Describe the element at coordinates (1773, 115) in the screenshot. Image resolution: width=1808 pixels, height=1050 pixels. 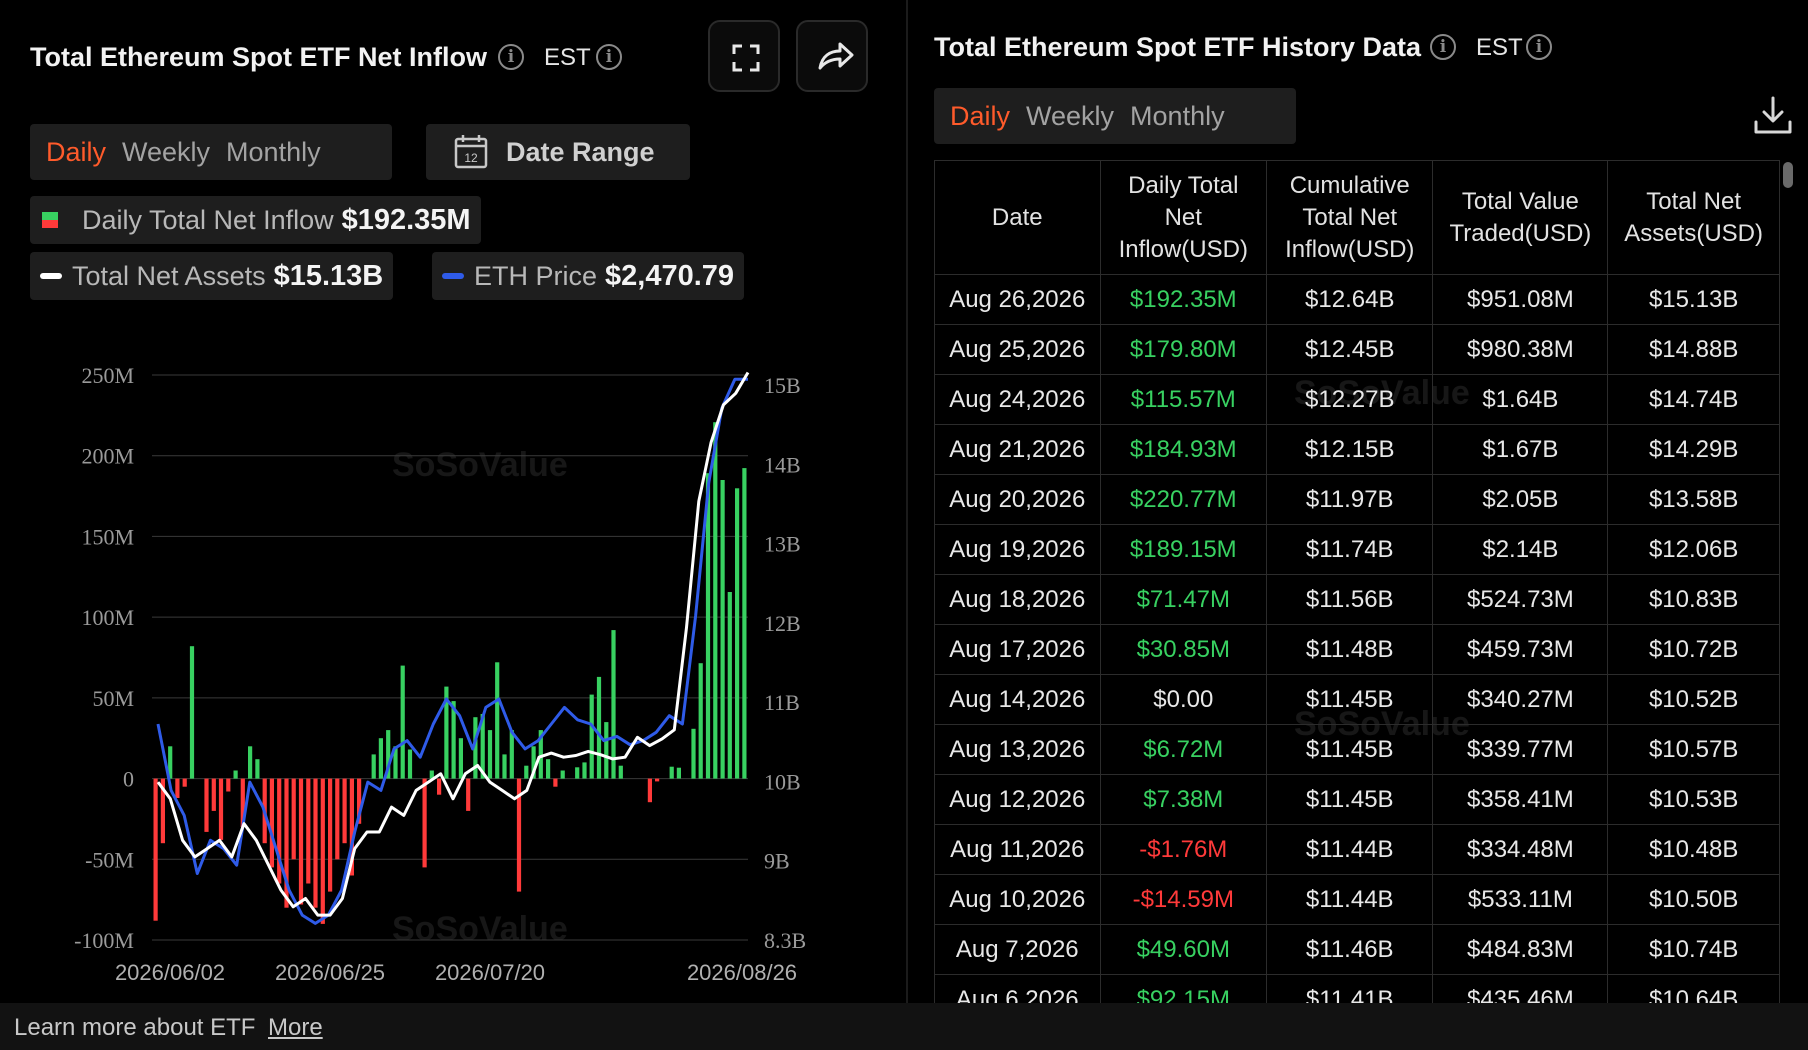
I see `download-button` at that location.